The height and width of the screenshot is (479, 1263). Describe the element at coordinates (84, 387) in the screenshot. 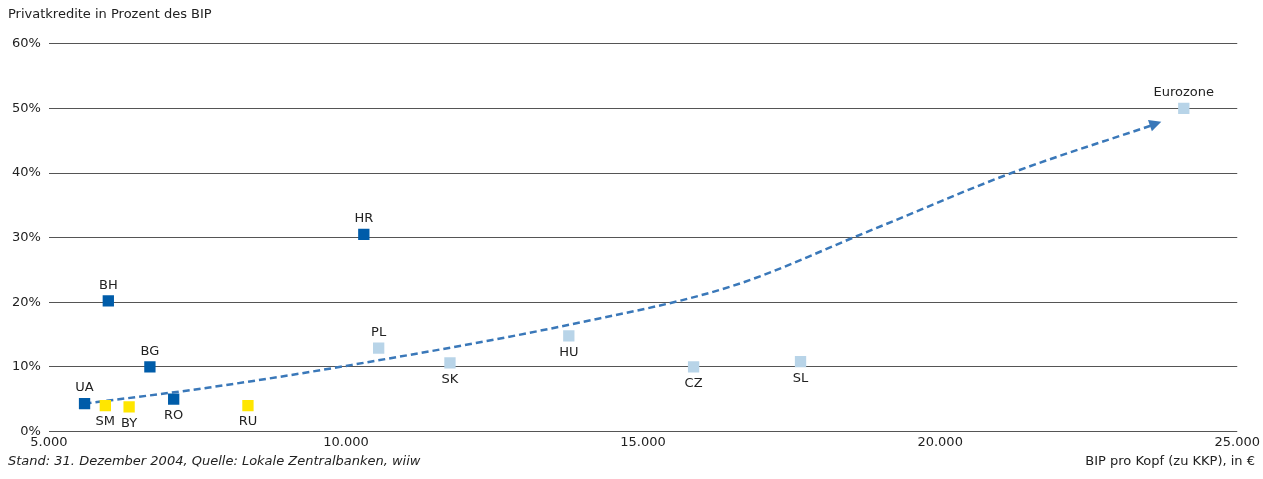

I see `annotation: UA` at that location.